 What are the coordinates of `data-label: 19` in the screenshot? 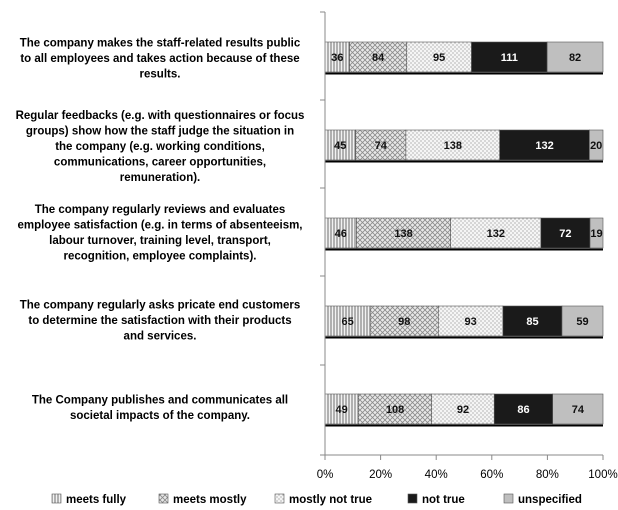 It's located at (596, 234).